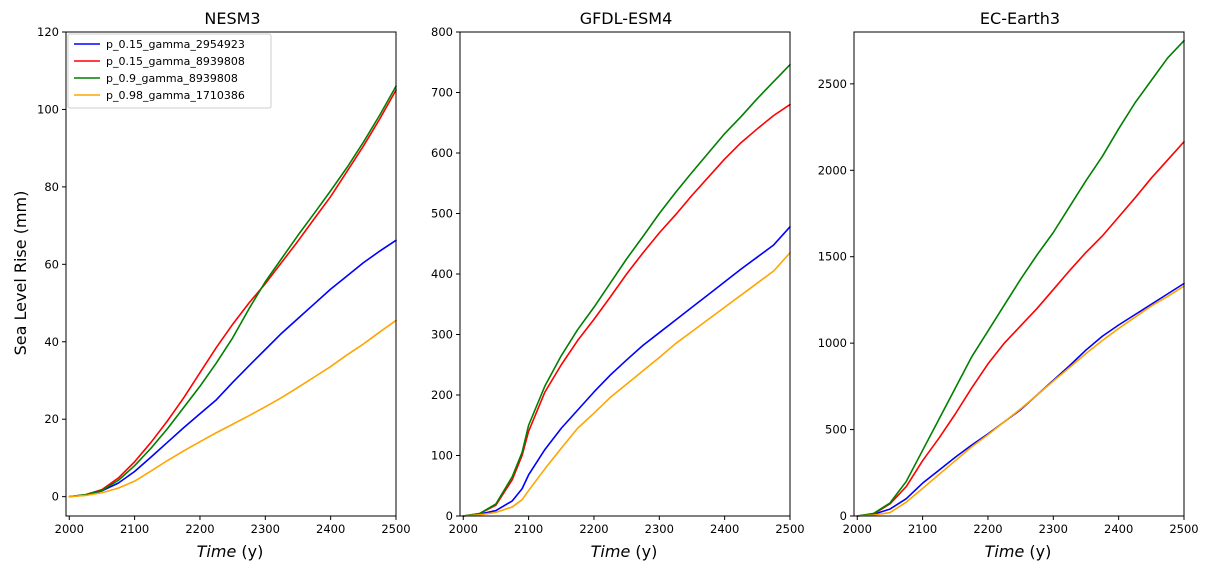  I want to click on y-tick-label: 2500, so click(832, 84).